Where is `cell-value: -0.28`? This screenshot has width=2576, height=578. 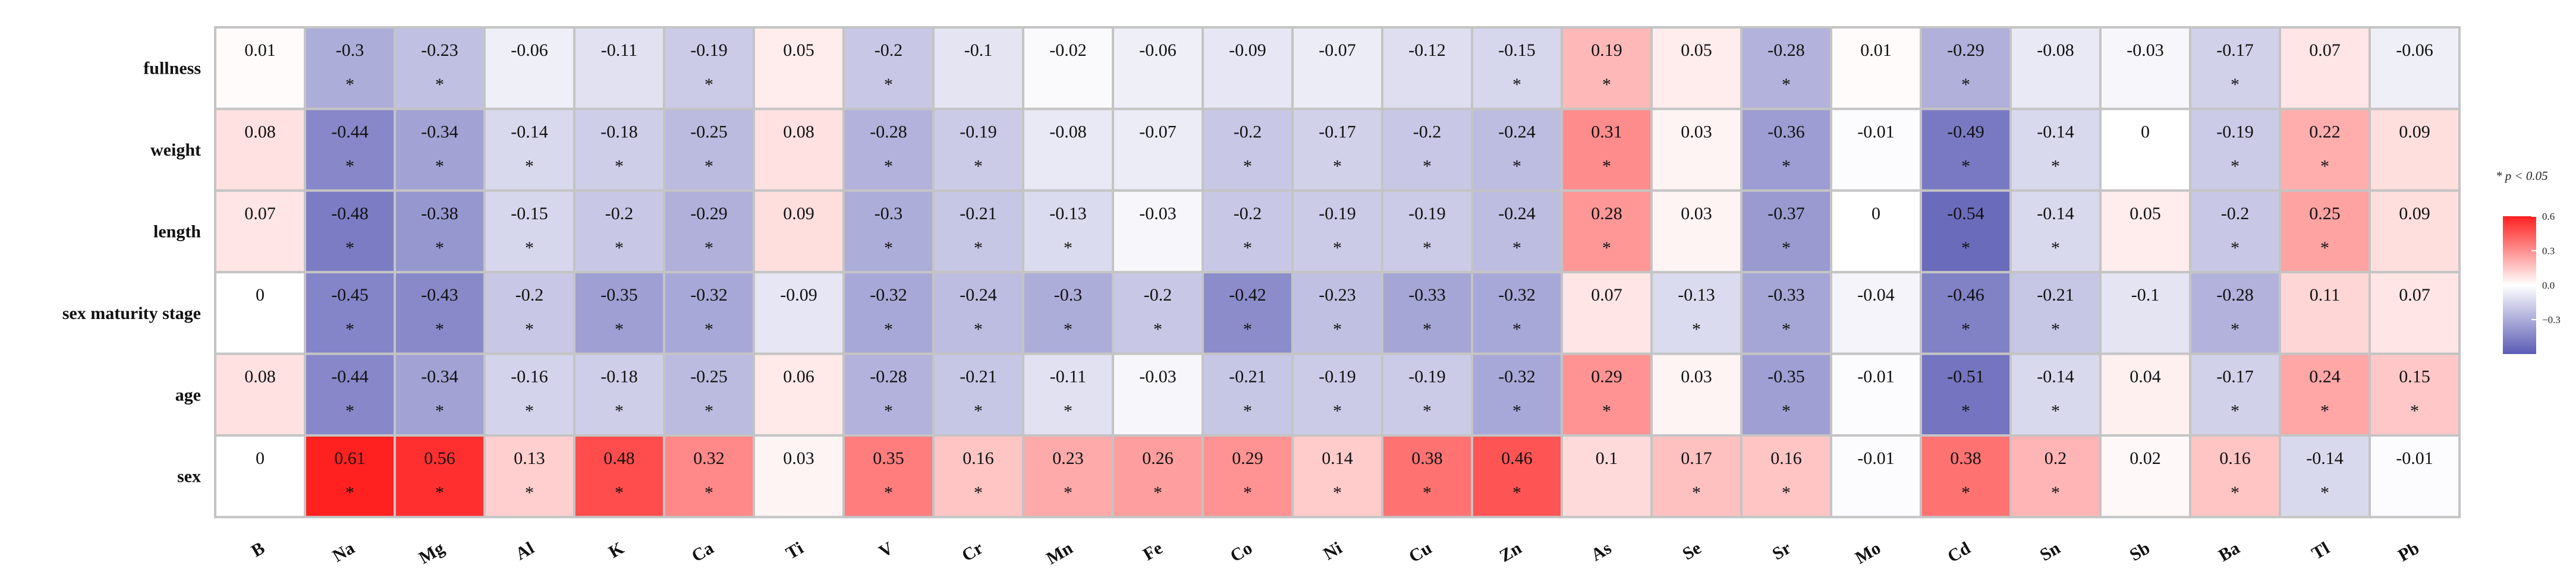
cell-value: -0.28 is located at coordinates (888, 131).